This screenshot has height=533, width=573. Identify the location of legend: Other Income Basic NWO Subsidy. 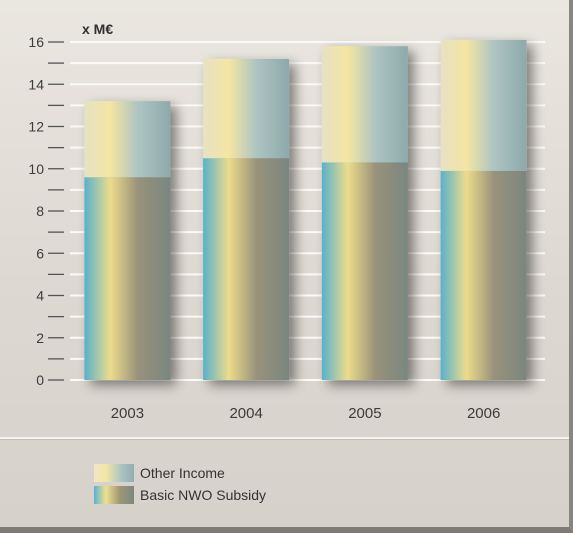
(180, 484).